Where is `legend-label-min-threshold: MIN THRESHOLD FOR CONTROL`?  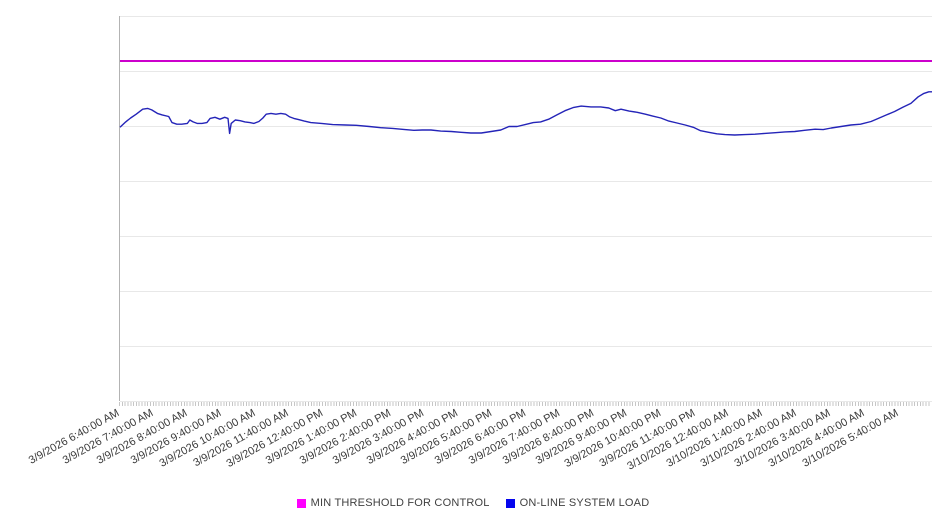 legend-label-min-threshold: MIN THRESHOLD FOR CONTROL is located at coordinates (400, 503).